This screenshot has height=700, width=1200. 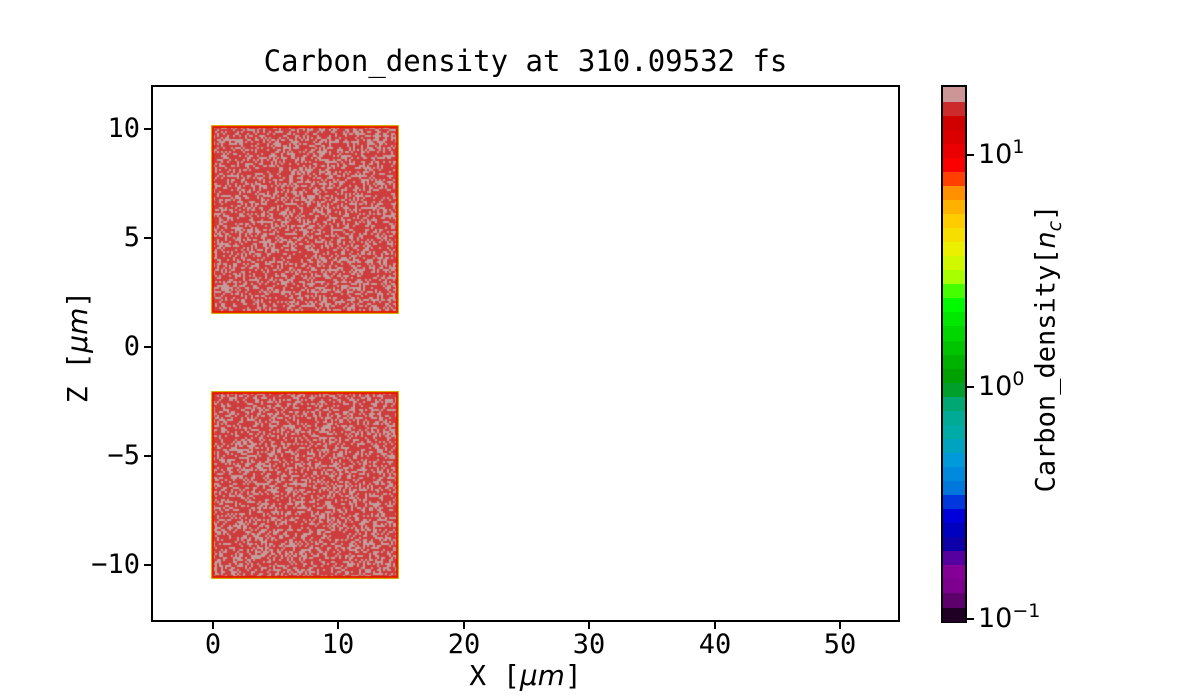 What do you see at coordinates (1046, 240) in the screenshot?
I see `colorbar-label-symbol: n` at bounding box center [1046, 240].